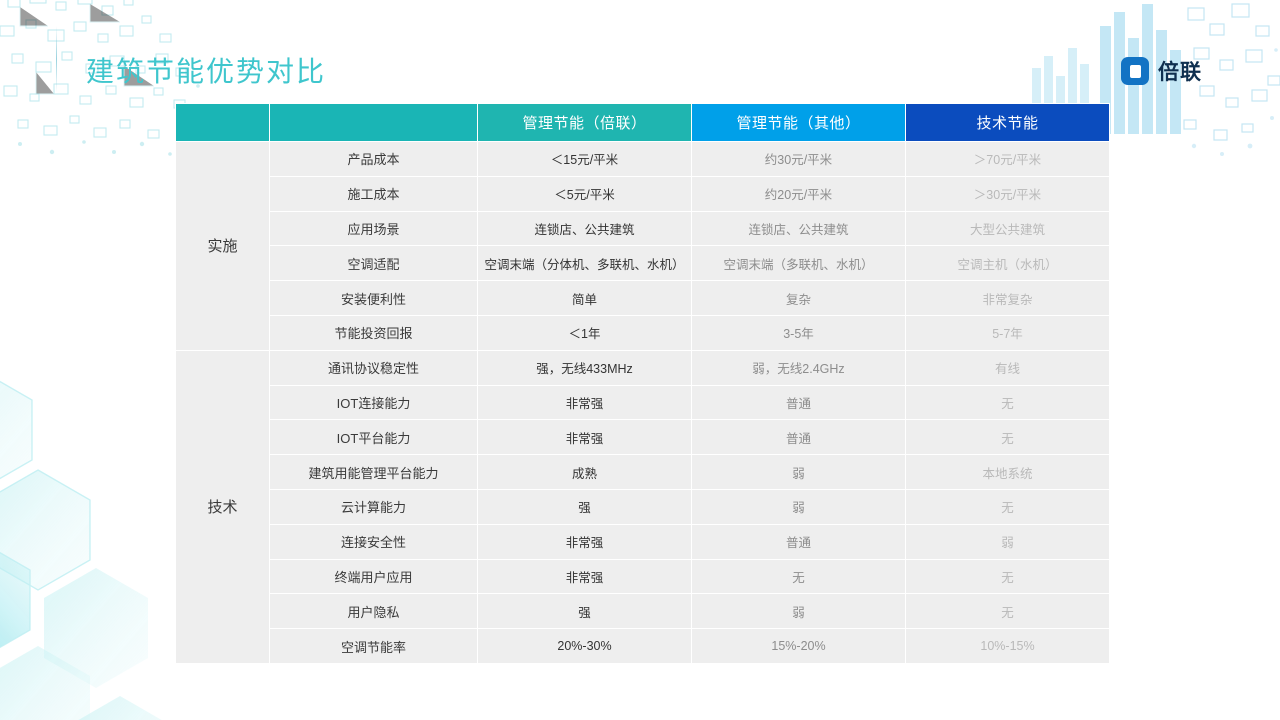  Describe the element at coordinates (373, 541) in the screenshot. I see `metric-label-cell: 连接安全性` at that location.